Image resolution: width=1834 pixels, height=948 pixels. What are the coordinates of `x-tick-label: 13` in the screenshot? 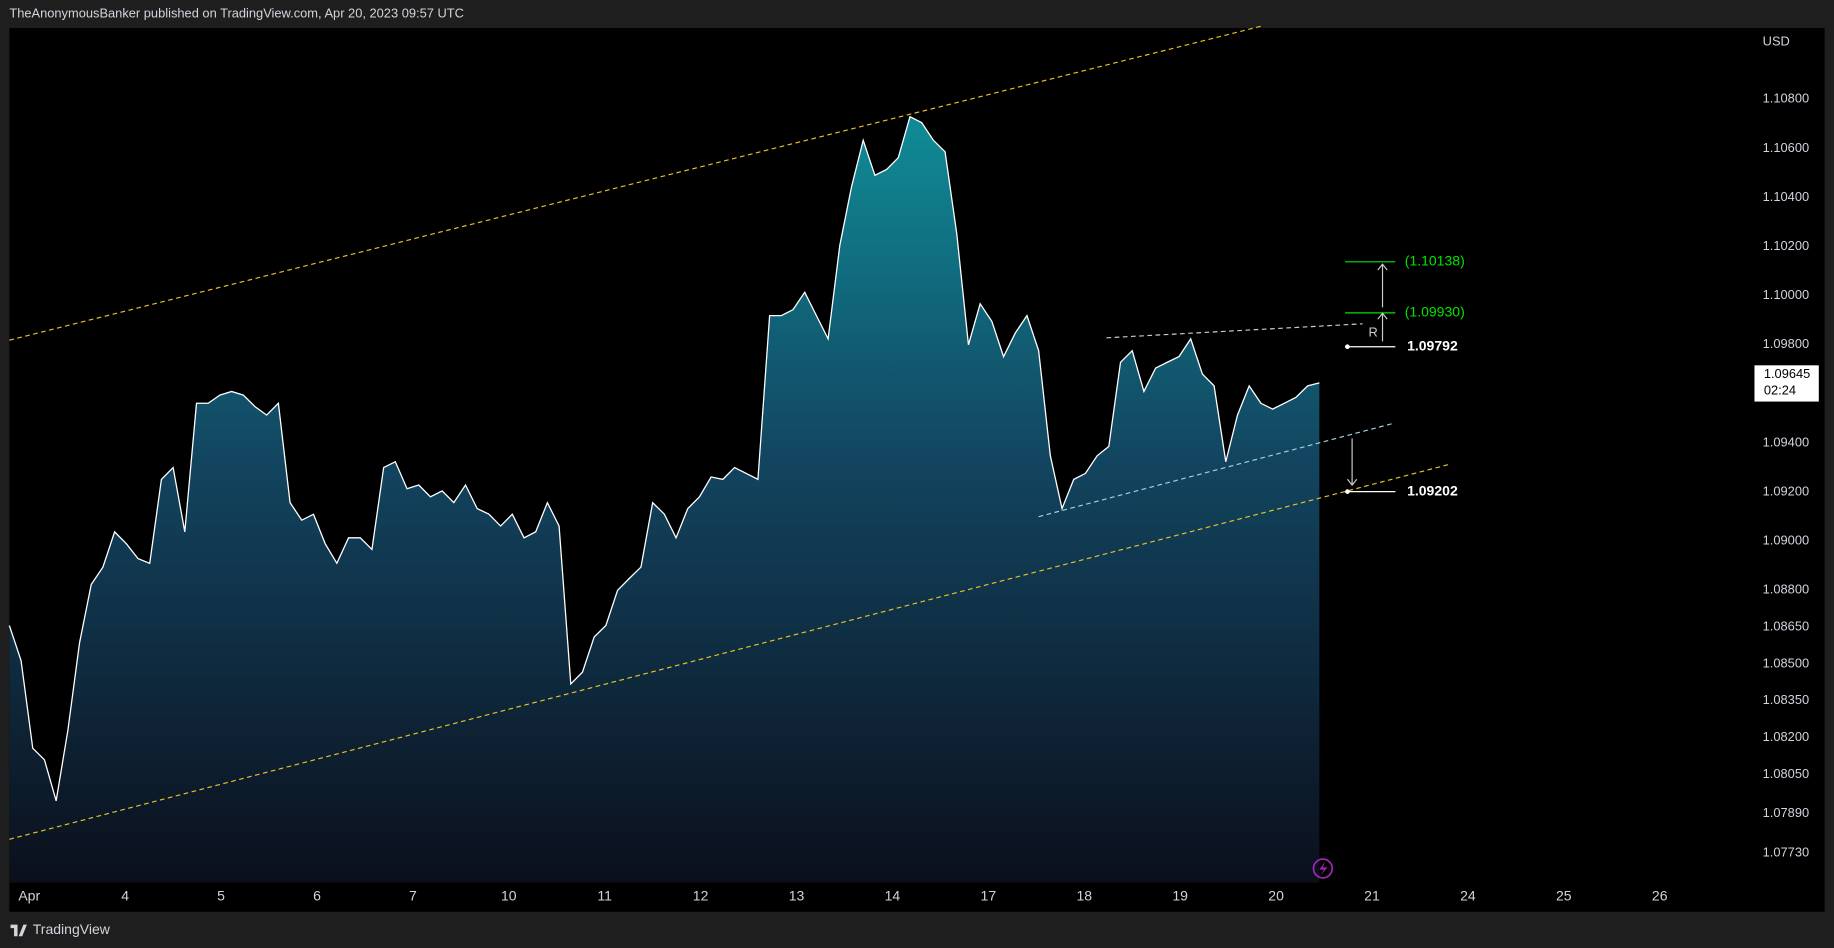 It's located at (797, 895).